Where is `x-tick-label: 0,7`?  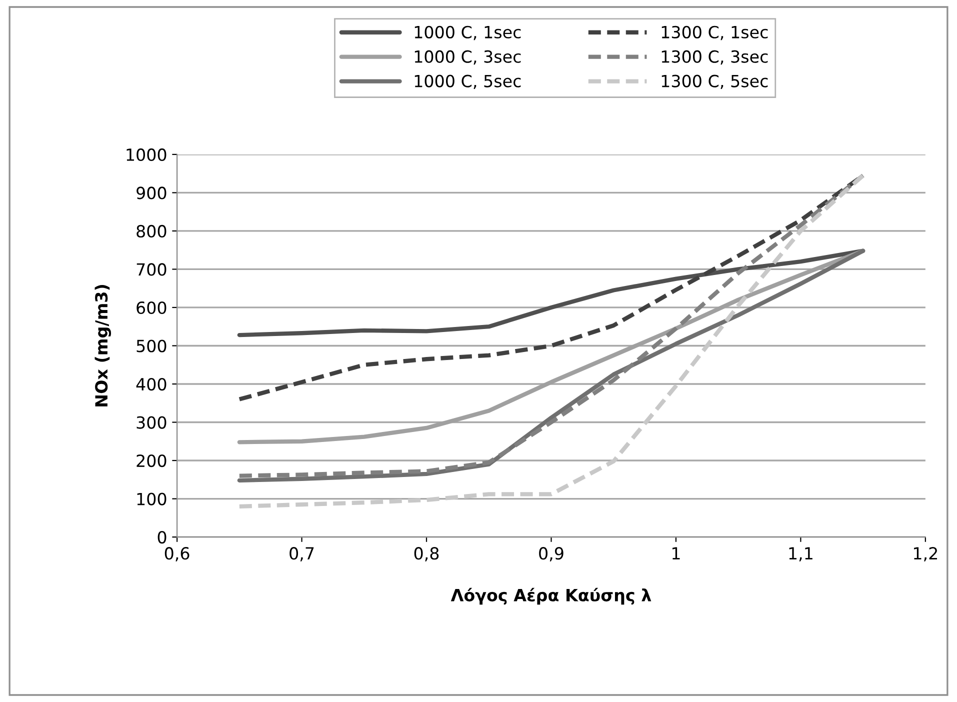 x-tick-label: 0,7 is located at coordinates (302, 554).